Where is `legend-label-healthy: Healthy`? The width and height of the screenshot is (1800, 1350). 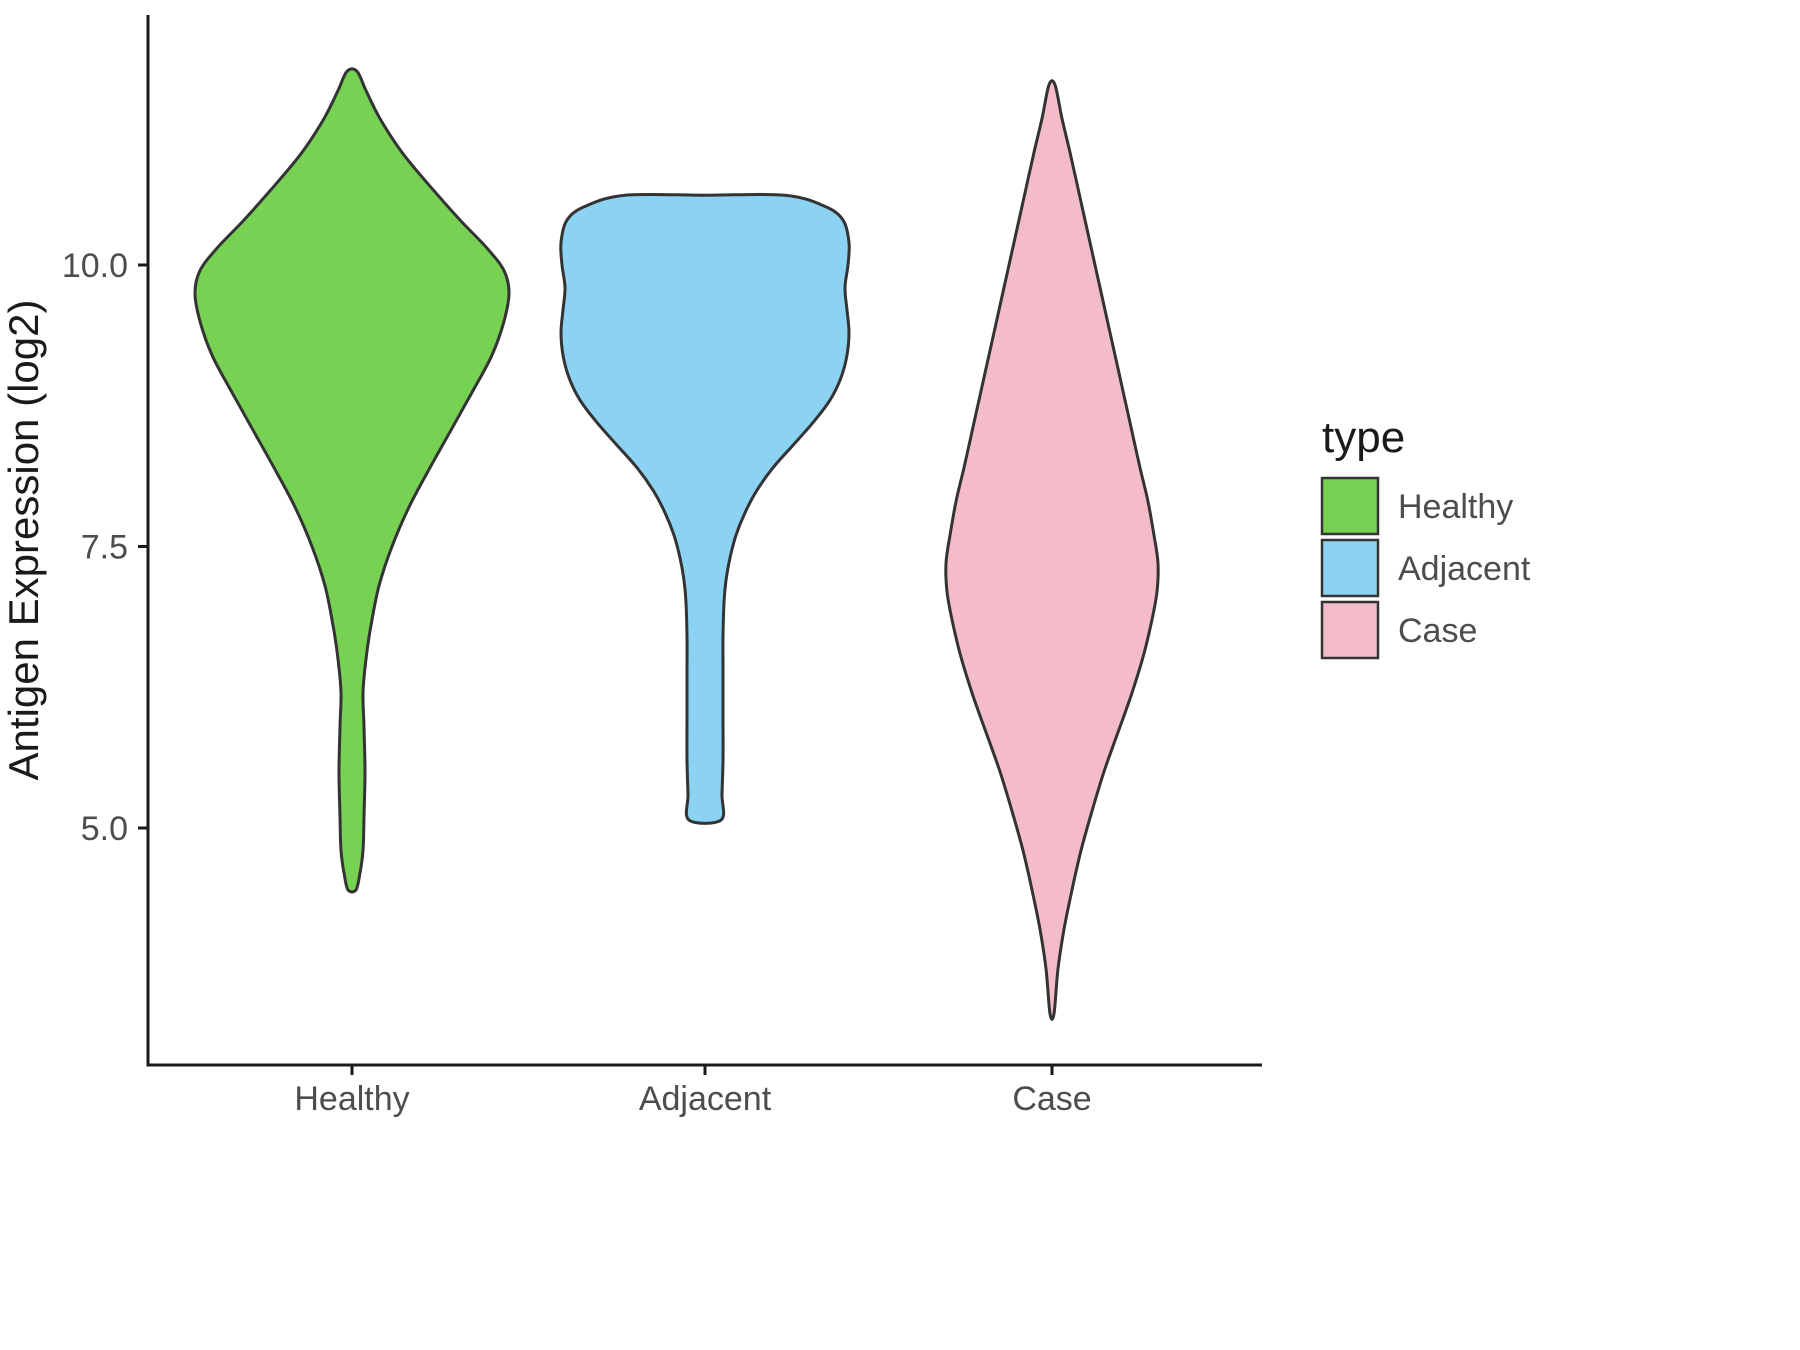 legend-label-healthy: Healthy is located at coordinates (1455, 507).